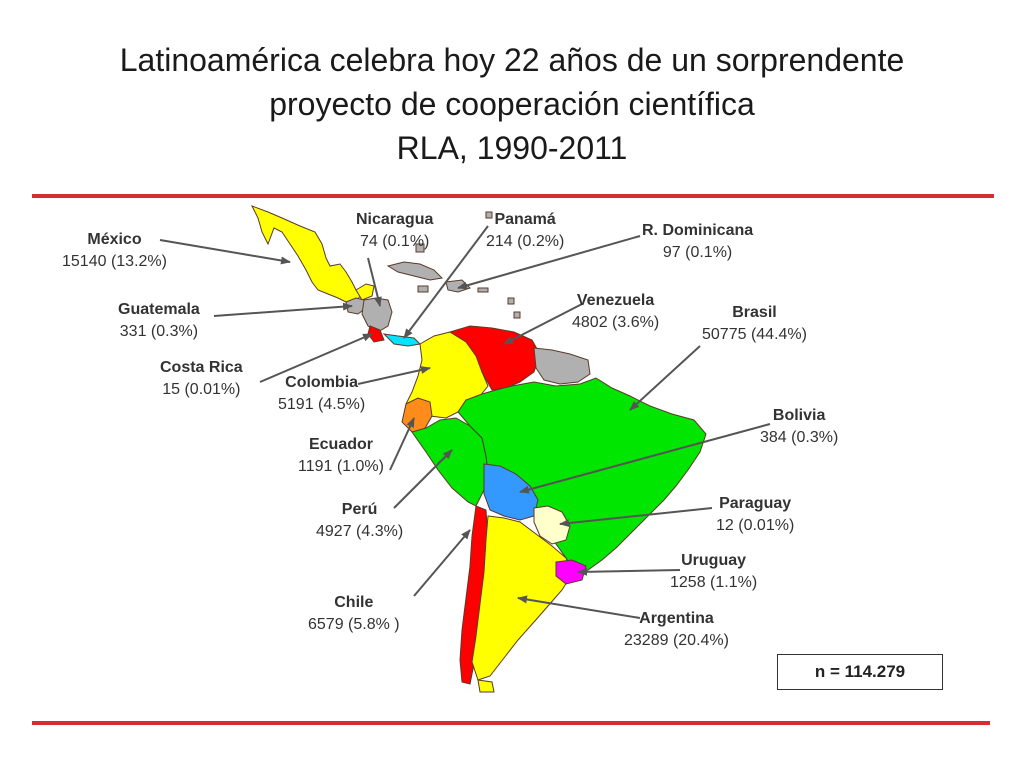 The width and height of the screenshot is (1024, 768). I want to click on arrow-costa-rica, so click(316, 358).